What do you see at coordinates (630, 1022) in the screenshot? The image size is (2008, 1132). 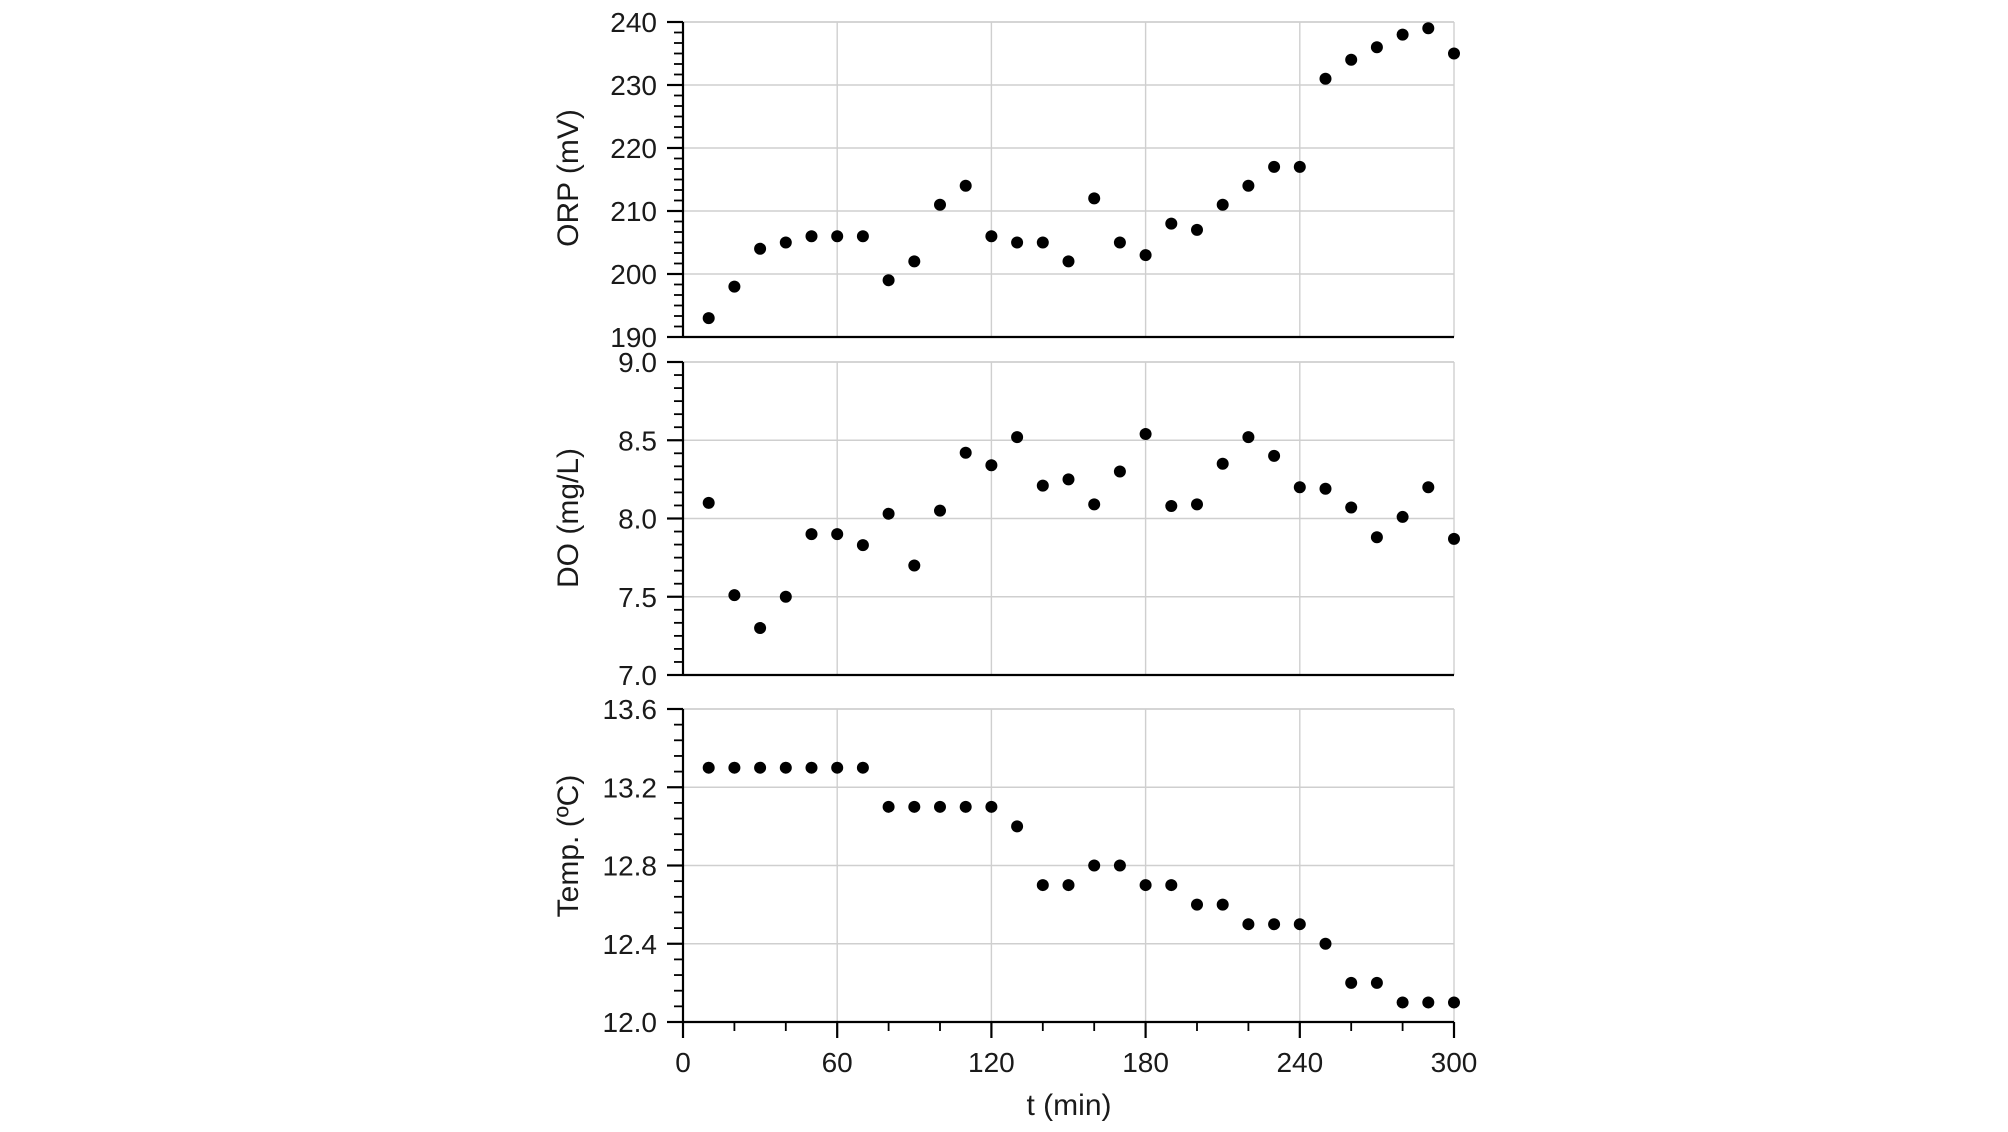 I see `y-tick-label: 12.0` at bounding box center [630, 1022].